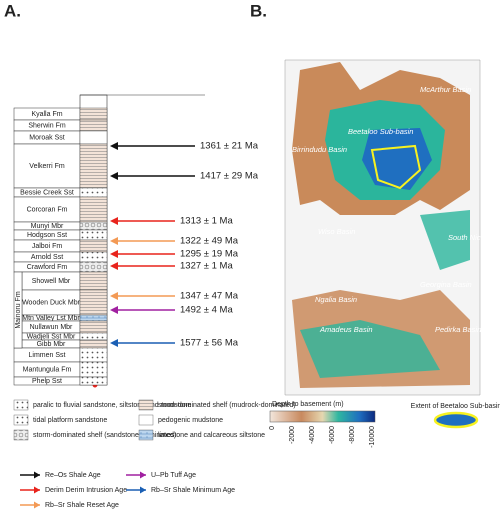 The image size is (500, 515). What do you see at coordinates (47, 192) in the screenshot?
I see `formation-label: Bessie Creek Sst` at bounding box center [47, 192].